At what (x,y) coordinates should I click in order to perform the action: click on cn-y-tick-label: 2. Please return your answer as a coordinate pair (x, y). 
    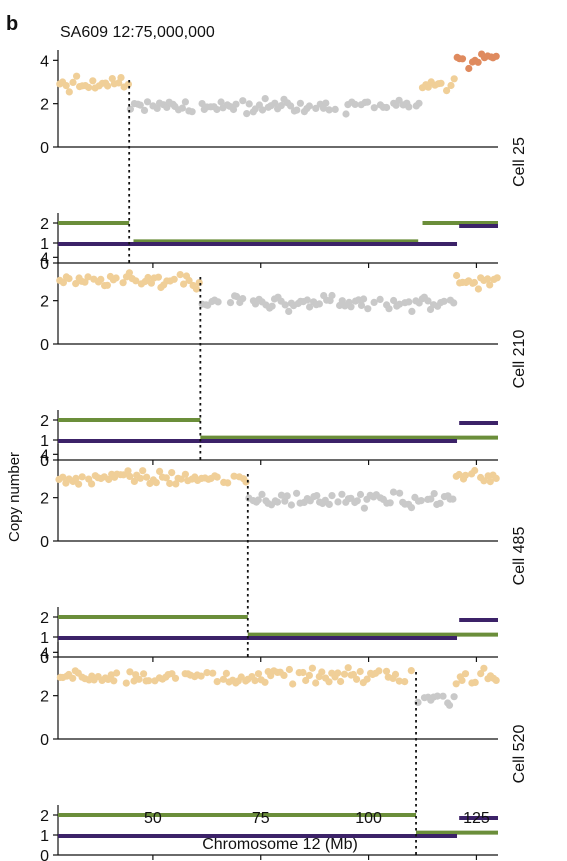
    Looking at the image, I should click on (44, 697).